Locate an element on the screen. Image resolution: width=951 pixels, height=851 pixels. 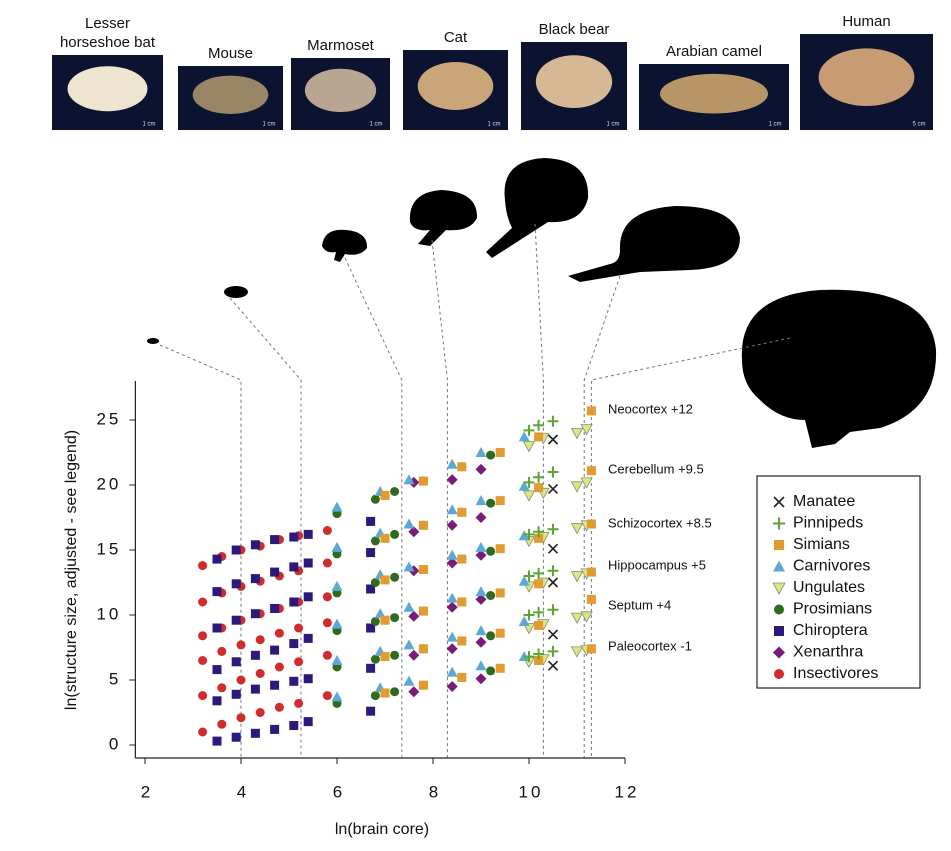
y-tick-label: 5 is located at coordinates (115, 678).